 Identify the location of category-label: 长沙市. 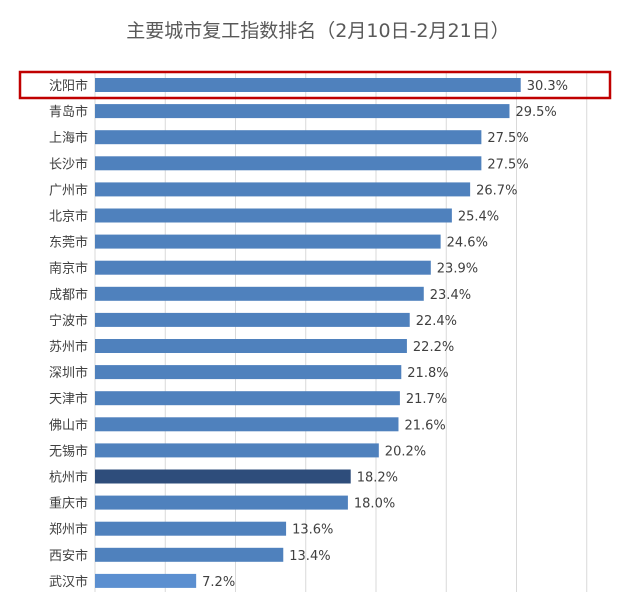
(68, 164).